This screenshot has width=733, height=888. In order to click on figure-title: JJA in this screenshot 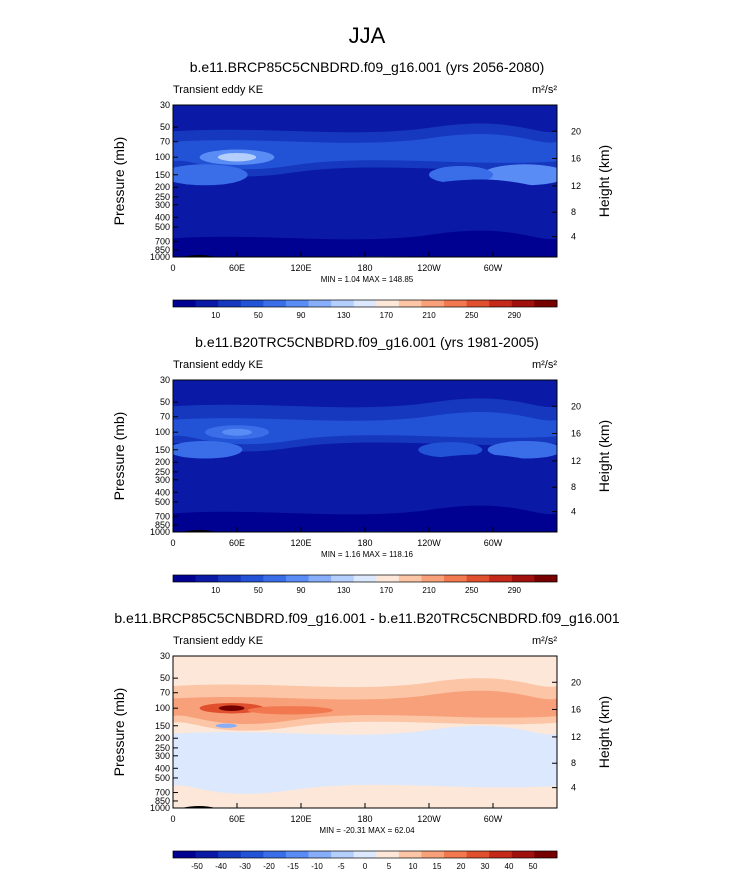, I will do `click(367, 35)`.